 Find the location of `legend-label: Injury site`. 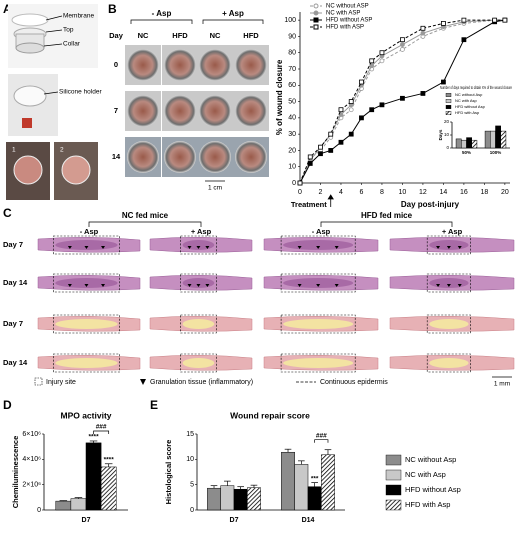

legend-label: Injury site is located at coordinates (61, 382).